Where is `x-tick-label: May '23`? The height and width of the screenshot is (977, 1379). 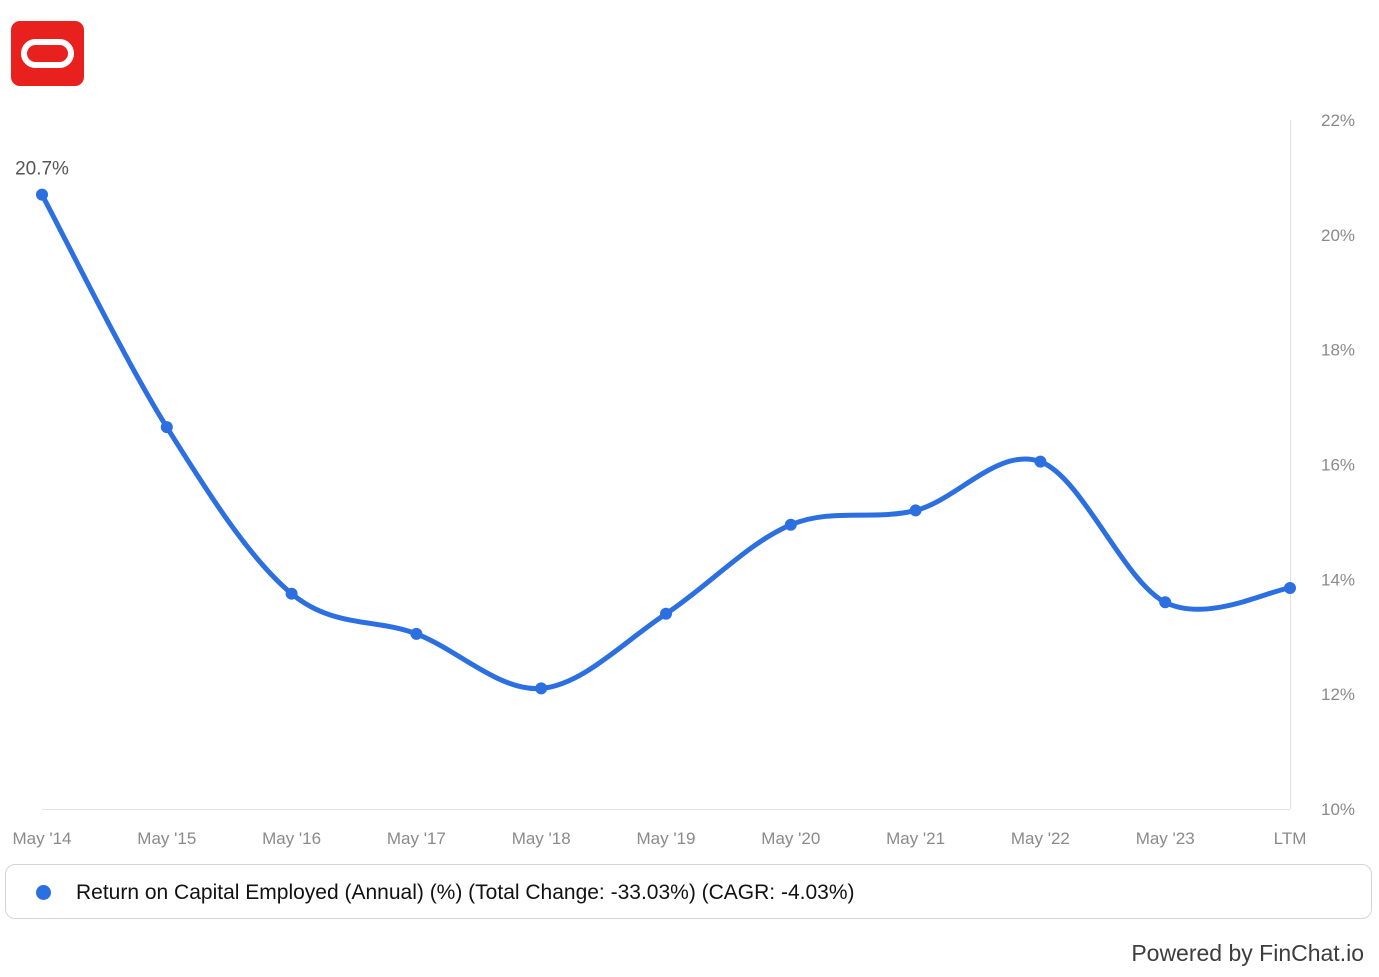
x-tick-label: May '23 is located at coordinates (1165, 838).